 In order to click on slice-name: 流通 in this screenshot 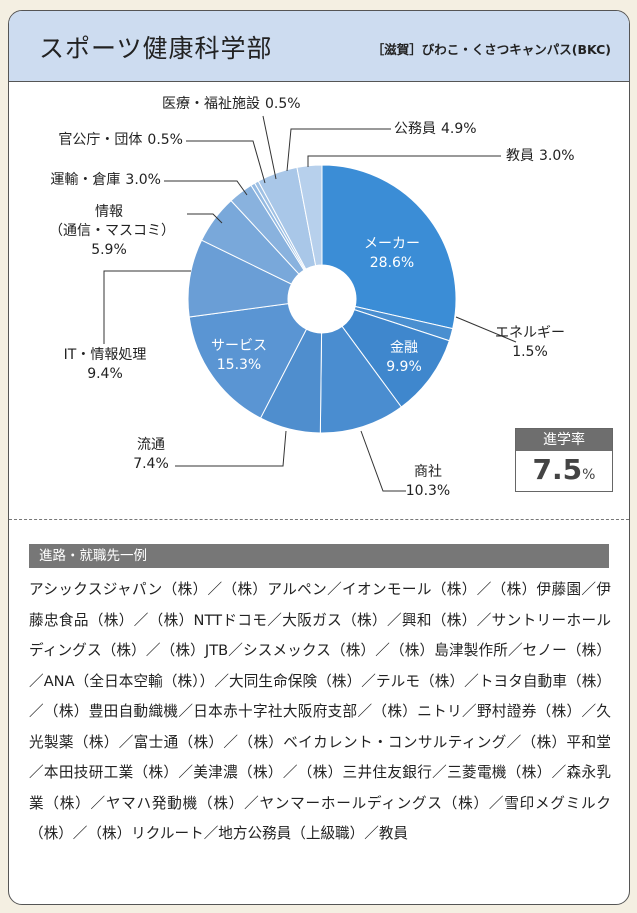, I will do `click(151, 445)`.